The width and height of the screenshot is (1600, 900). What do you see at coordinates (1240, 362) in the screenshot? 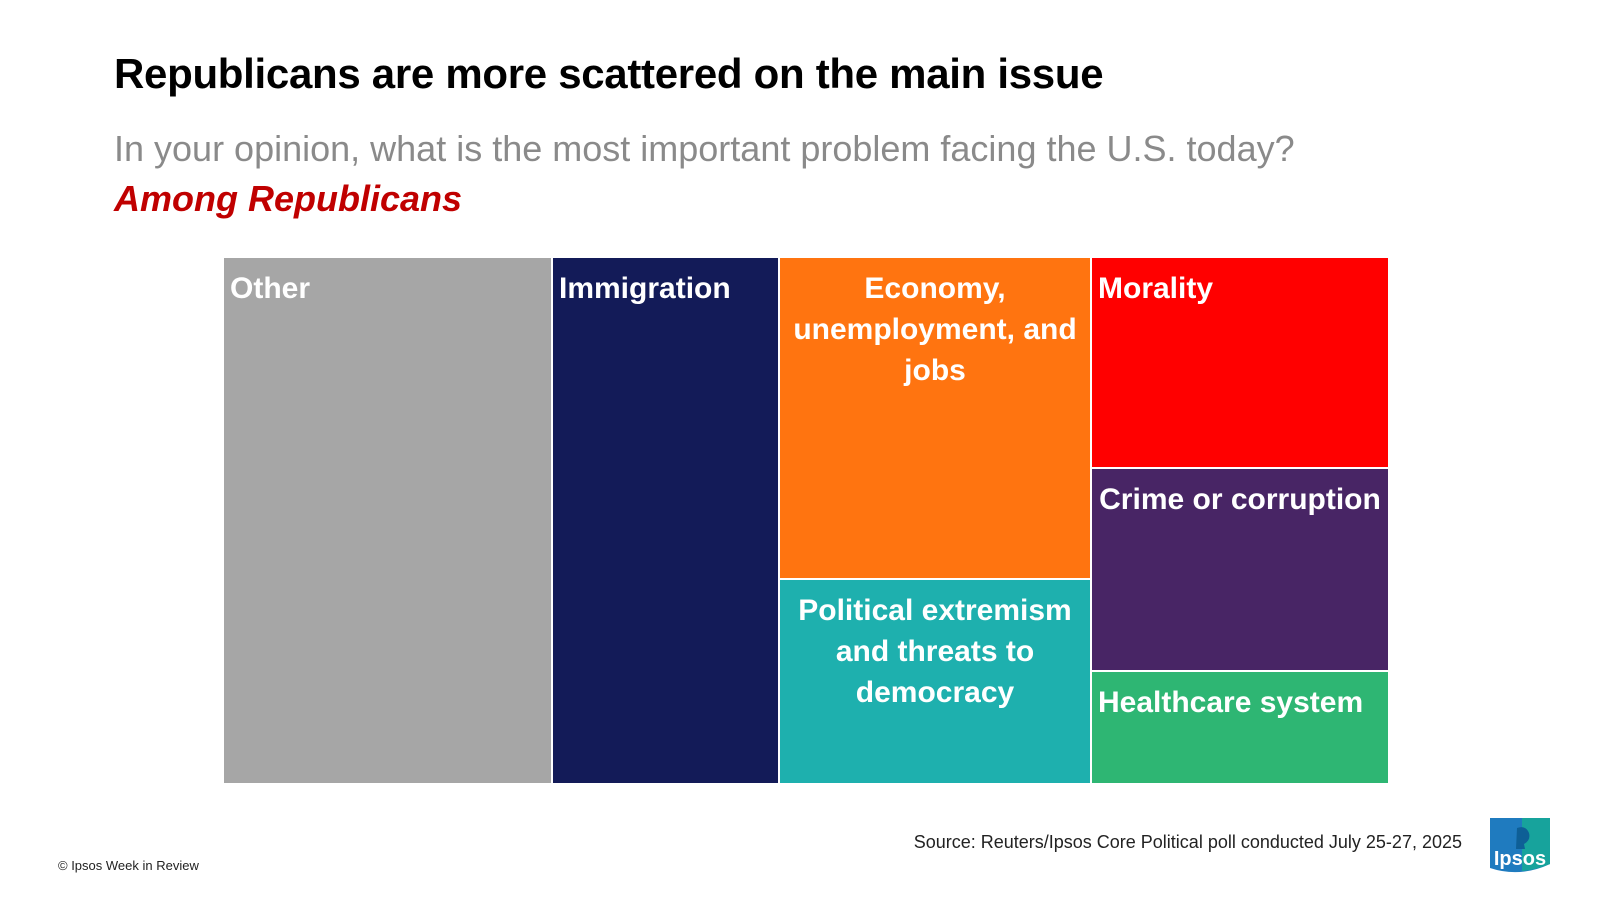
I see `tile-morality: Morality` at bounding box center [1240, 362].